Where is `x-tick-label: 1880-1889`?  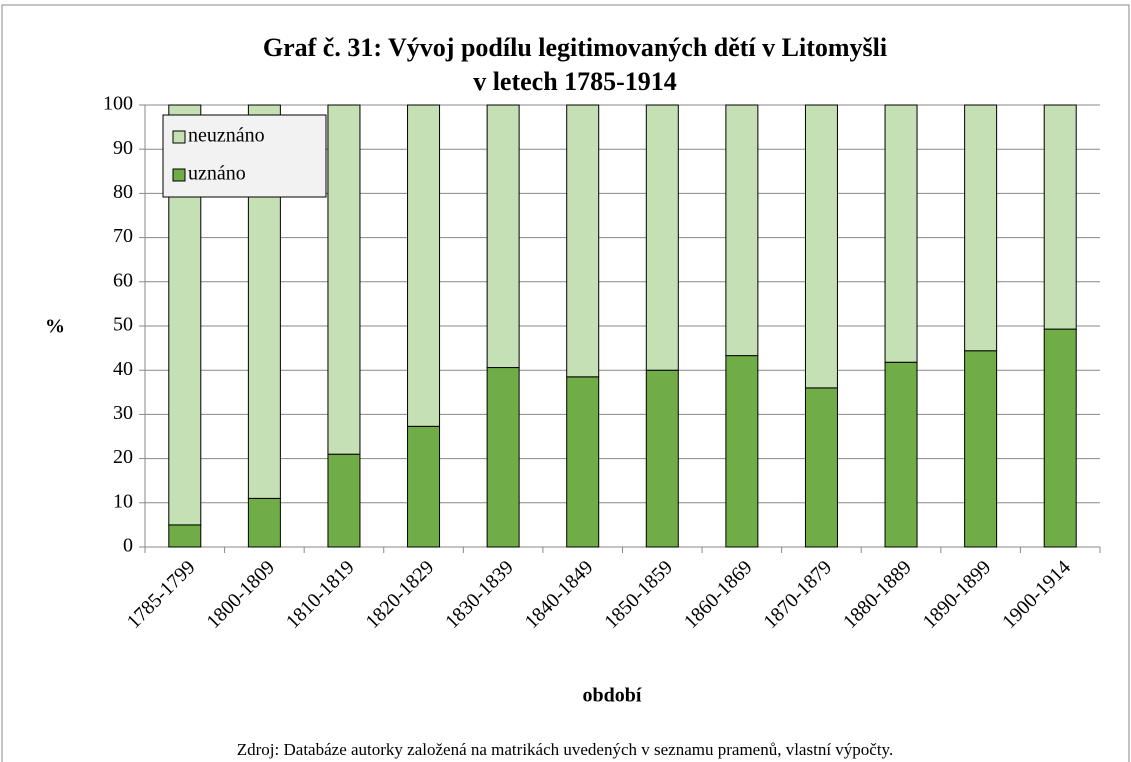 x-tick-label: 1880-1889 is located at coordinates (877, 594).